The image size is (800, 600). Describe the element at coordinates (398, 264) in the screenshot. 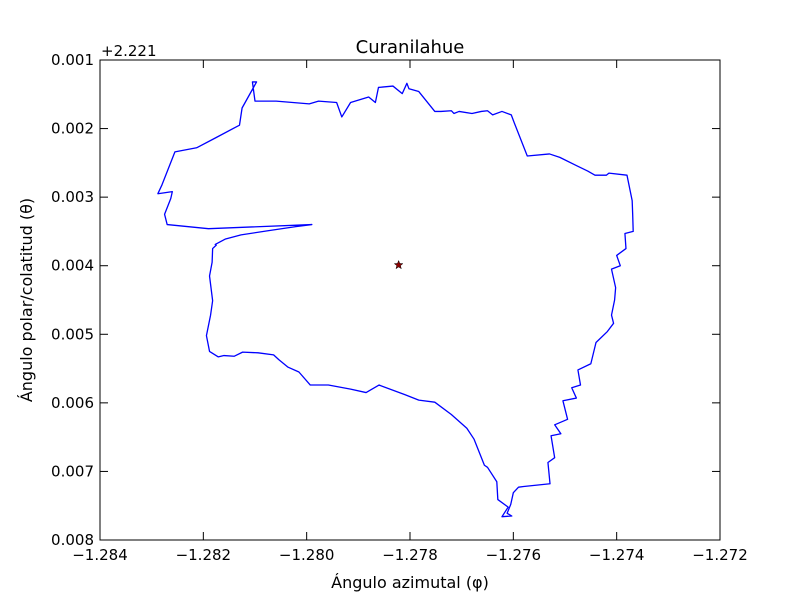

I see `center-star-marker` at that location.